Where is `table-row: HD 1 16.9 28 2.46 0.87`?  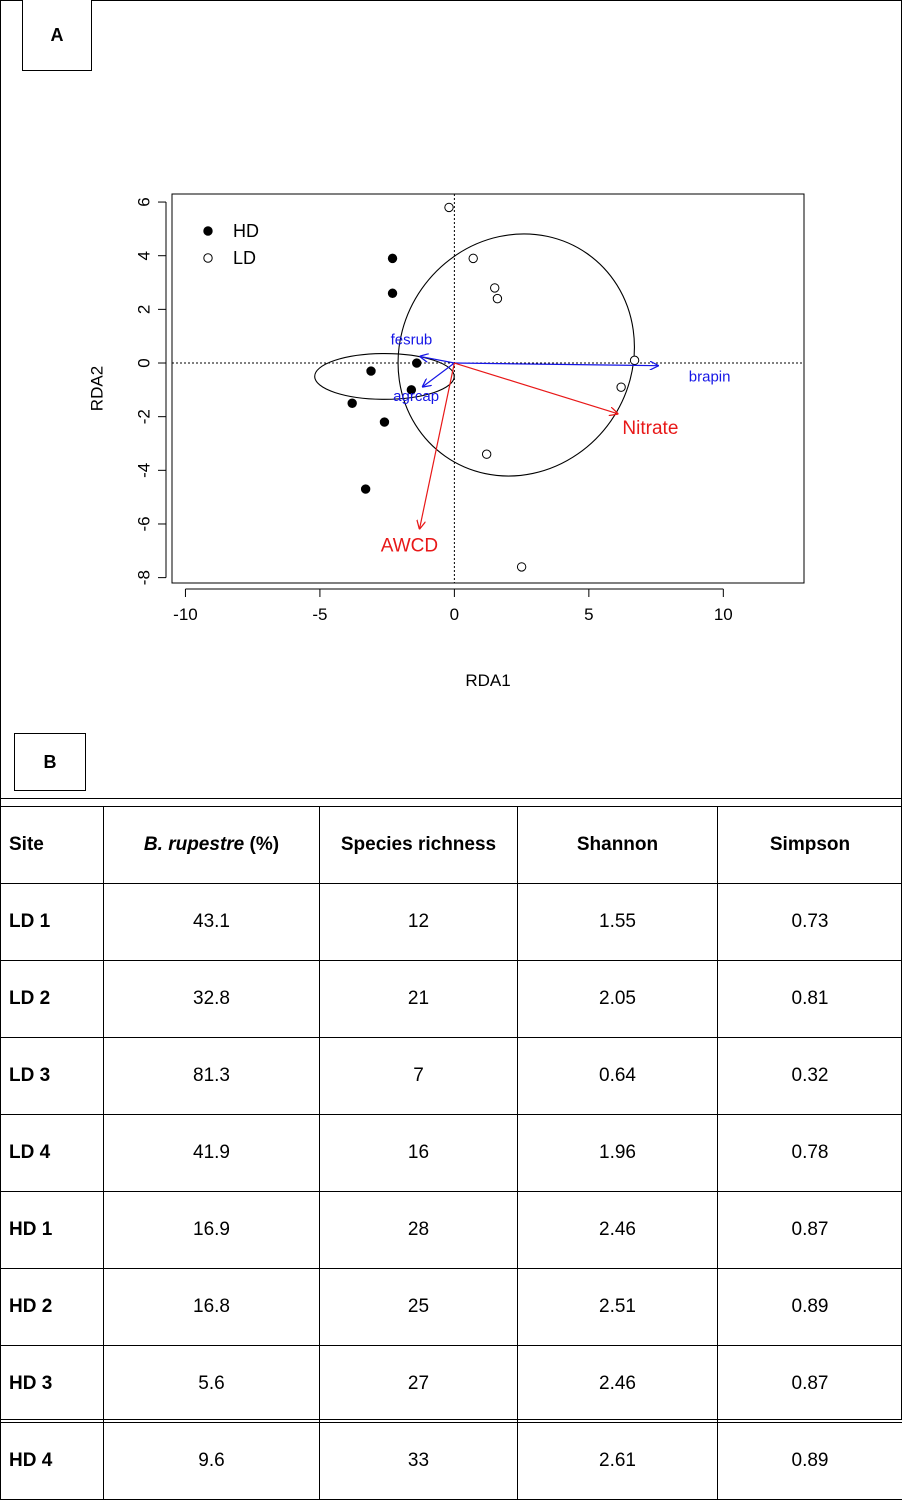
table-row: HD 1 16.9 28 2.46 0.87 is located at coordinates (451, 1230).